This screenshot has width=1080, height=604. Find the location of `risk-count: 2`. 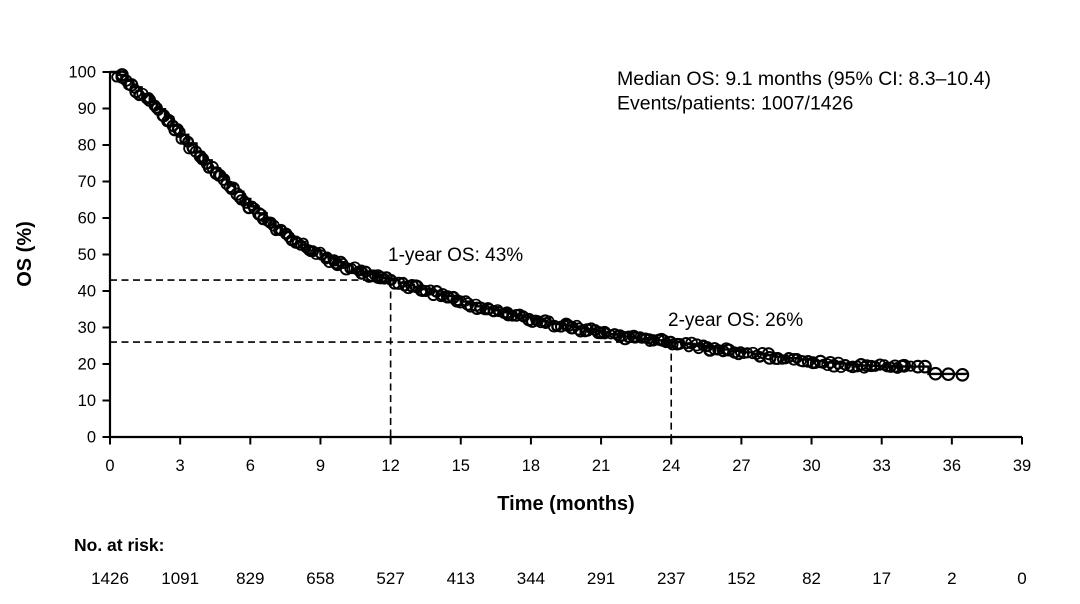

risk-count: 2 is located at coordinates (951, 578).